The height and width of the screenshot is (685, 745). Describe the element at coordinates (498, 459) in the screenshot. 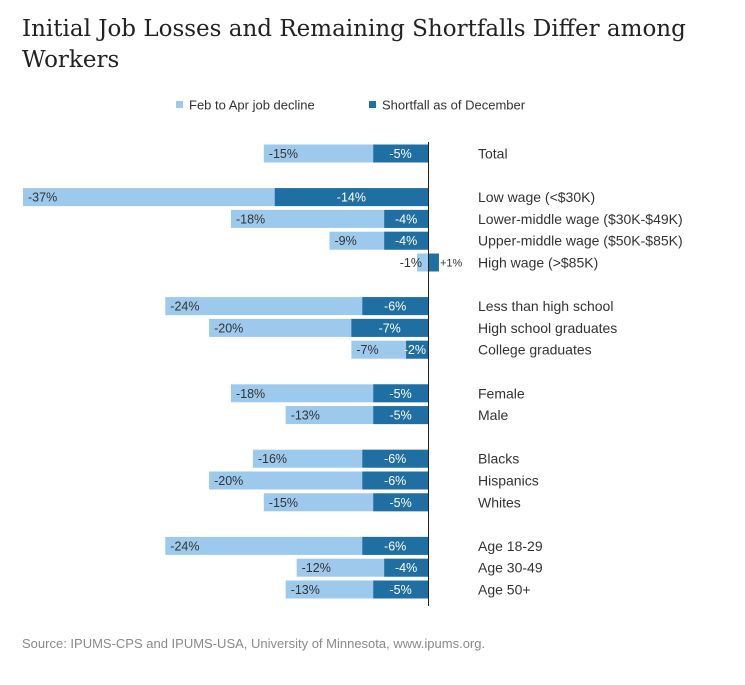

I see `category-label: Blacks` at that location.